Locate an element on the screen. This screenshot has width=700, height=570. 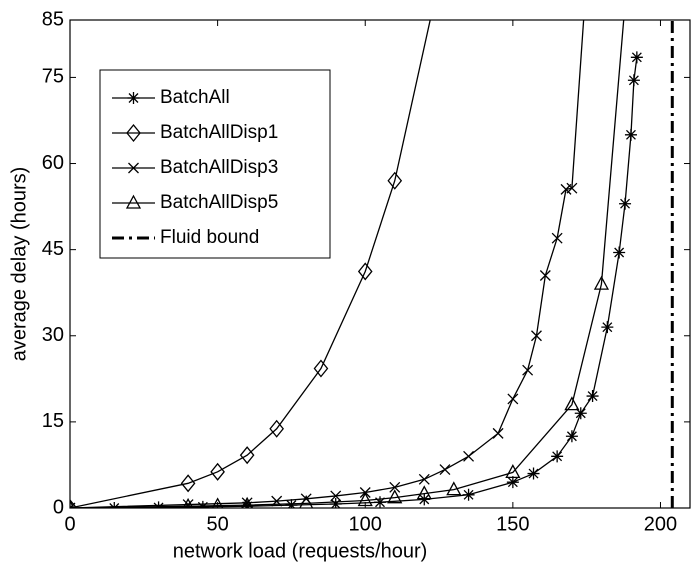
y-tick-label: 0 is located at coordinates (58, 507).